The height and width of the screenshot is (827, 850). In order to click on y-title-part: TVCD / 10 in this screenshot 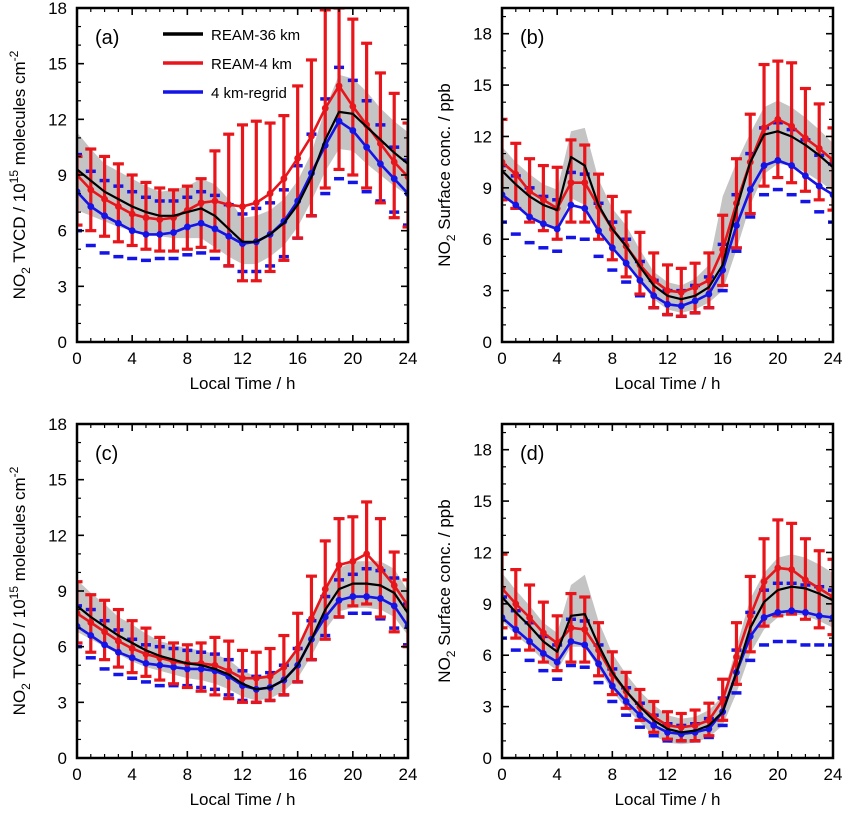, I will do `click(19, 641)`.